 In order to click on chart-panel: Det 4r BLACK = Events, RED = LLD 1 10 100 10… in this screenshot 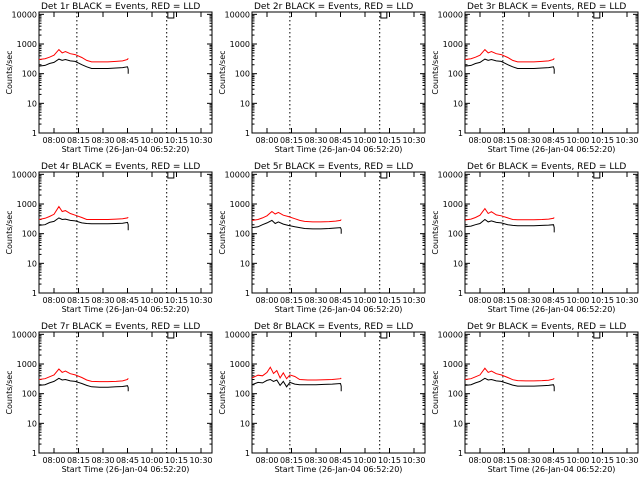, I will do `click(109, 238)`.